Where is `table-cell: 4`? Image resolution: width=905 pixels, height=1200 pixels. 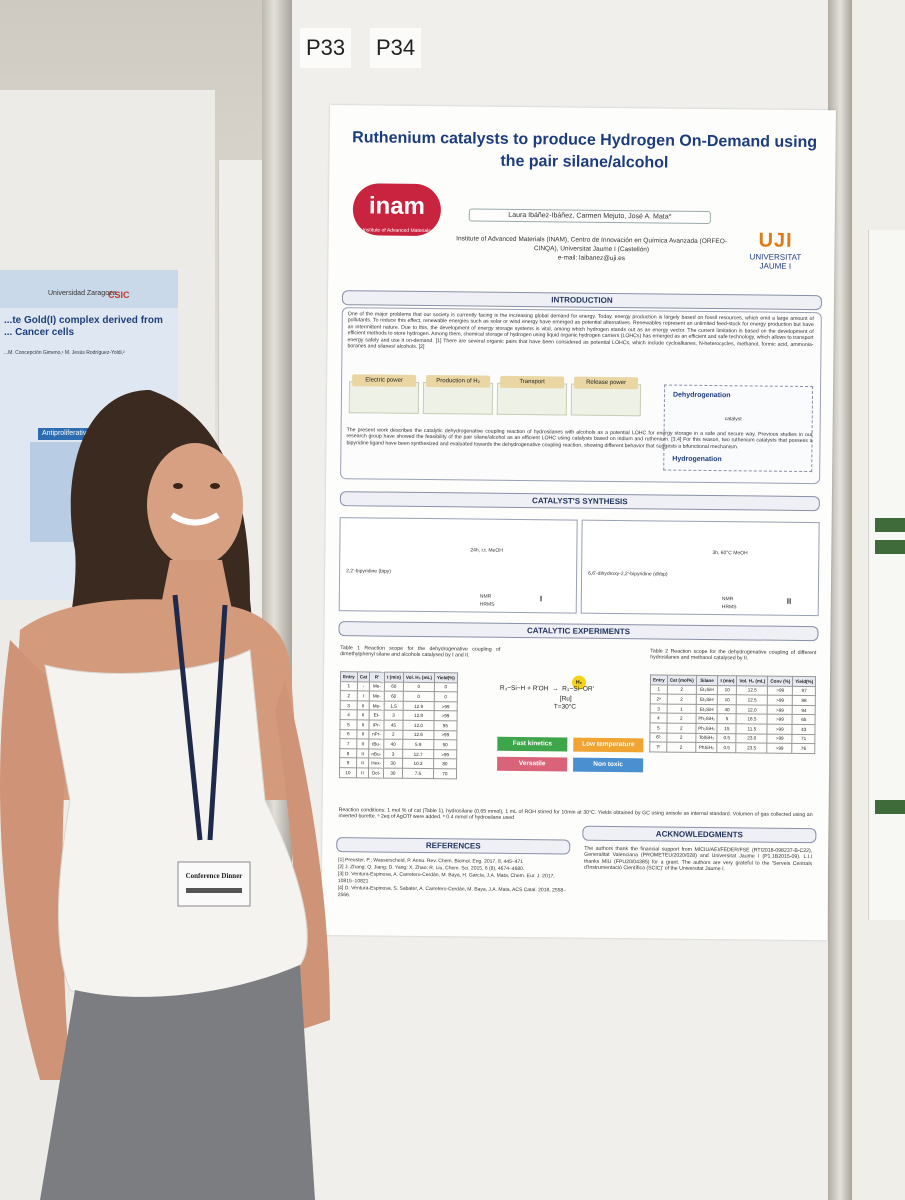
table-cell: 4 is located at coordinates (348, 715).